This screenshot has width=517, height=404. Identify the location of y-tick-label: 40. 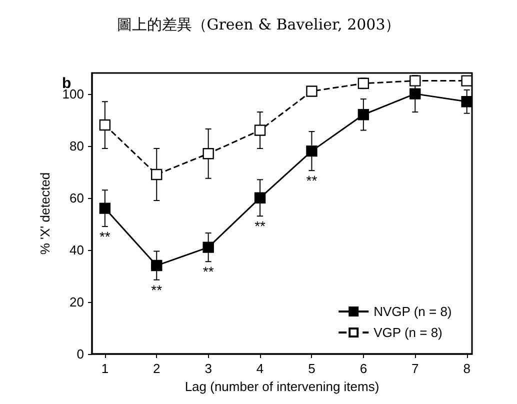
(77, 250).